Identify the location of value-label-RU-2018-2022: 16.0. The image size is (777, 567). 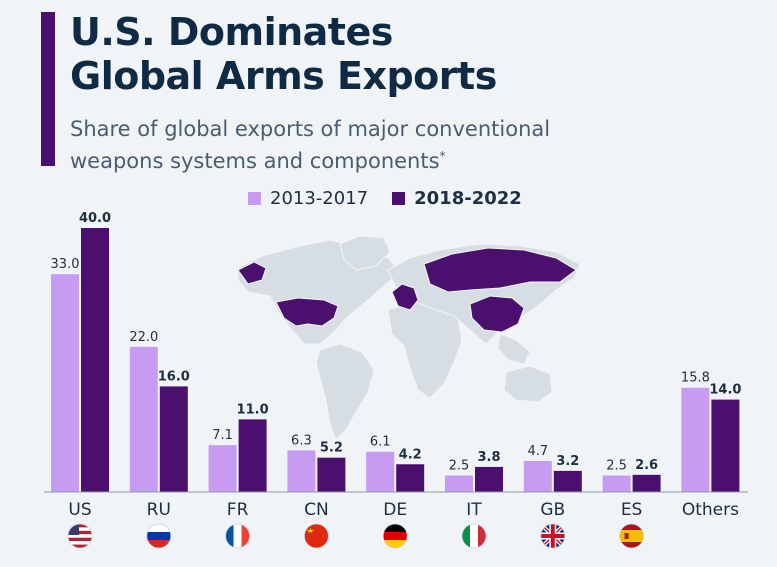
(174, 376).